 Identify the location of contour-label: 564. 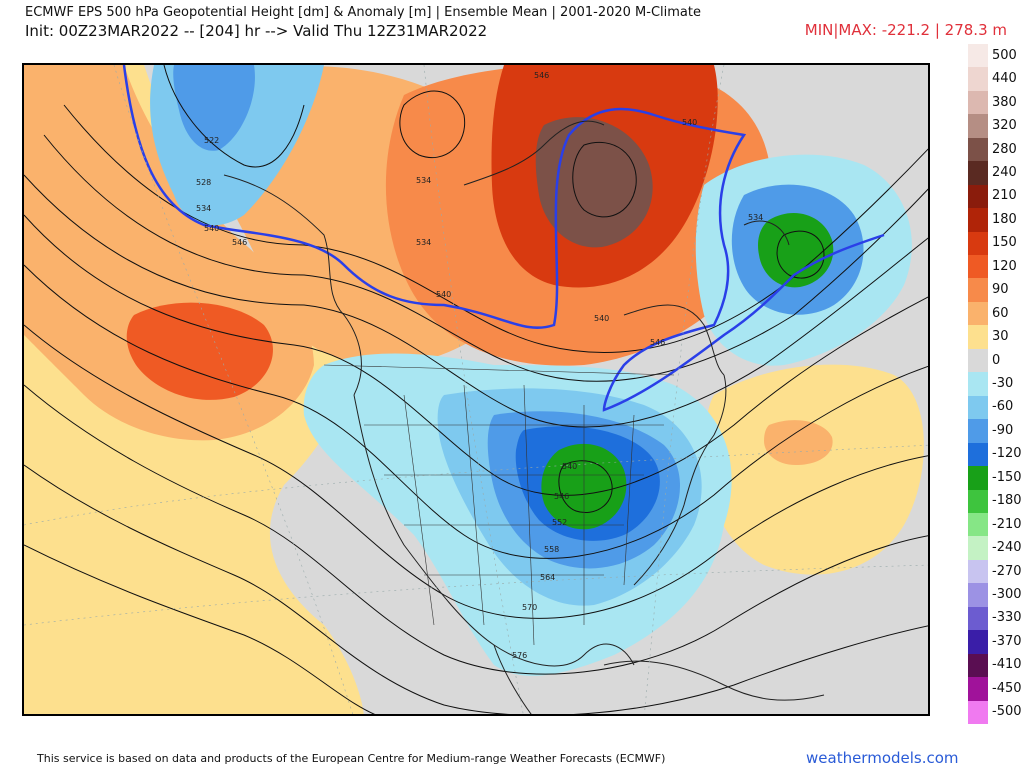
(547, 577).